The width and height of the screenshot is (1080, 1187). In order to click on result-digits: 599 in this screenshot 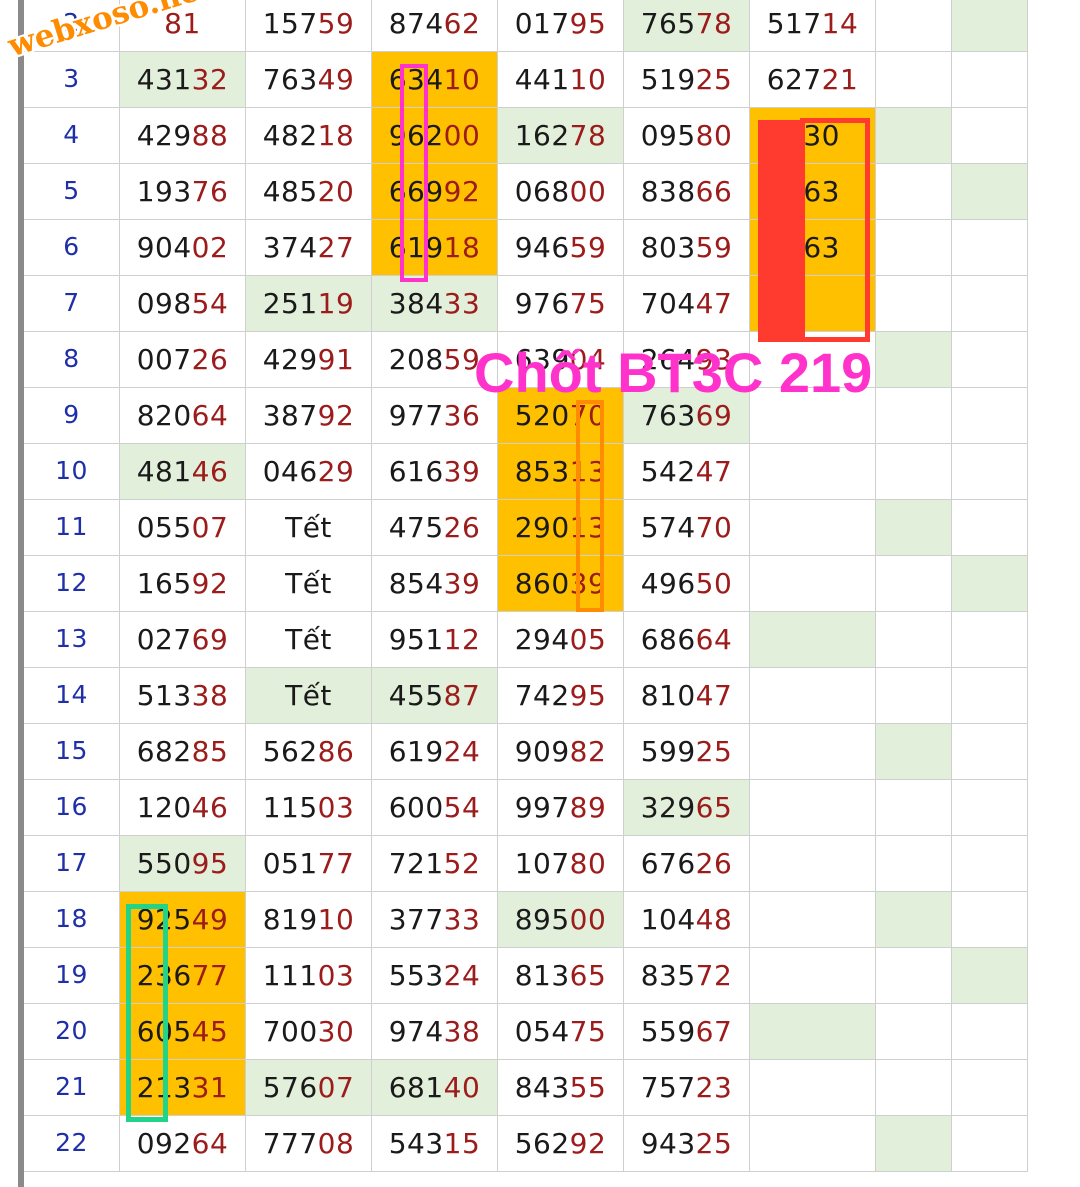, I will do `click(668, 751)`.